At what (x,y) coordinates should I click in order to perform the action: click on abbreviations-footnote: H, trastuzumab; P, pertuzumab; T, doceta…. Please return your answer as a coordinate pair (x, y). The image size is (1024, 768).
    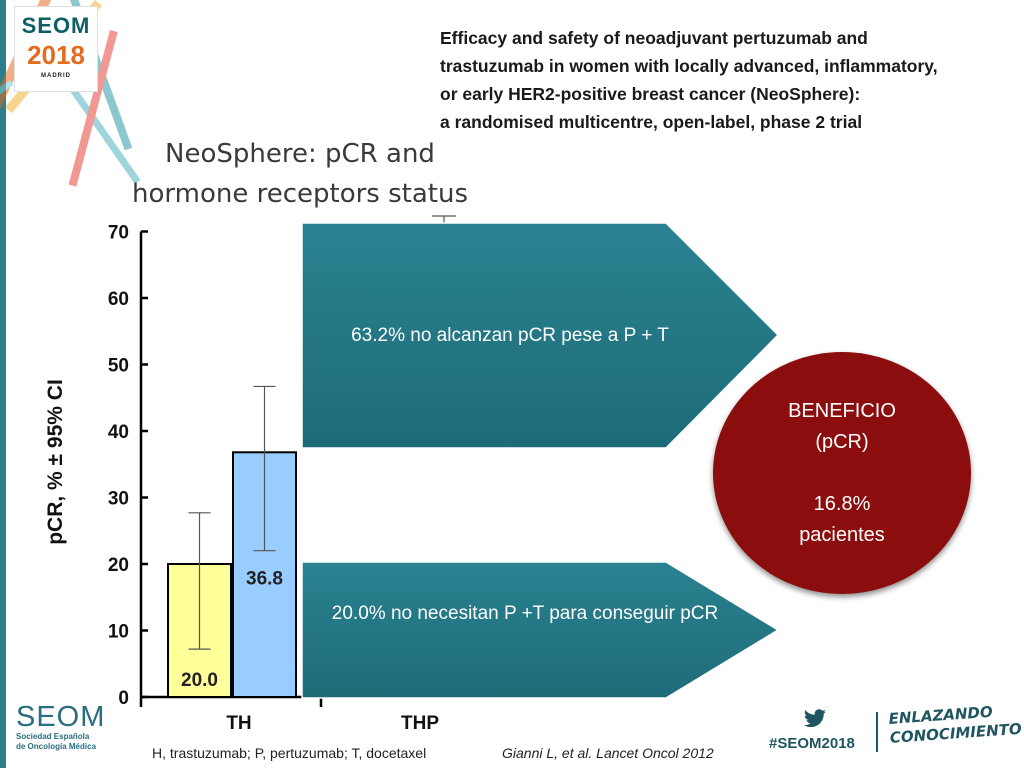
    Looking at the image, I should click on (289, 753).